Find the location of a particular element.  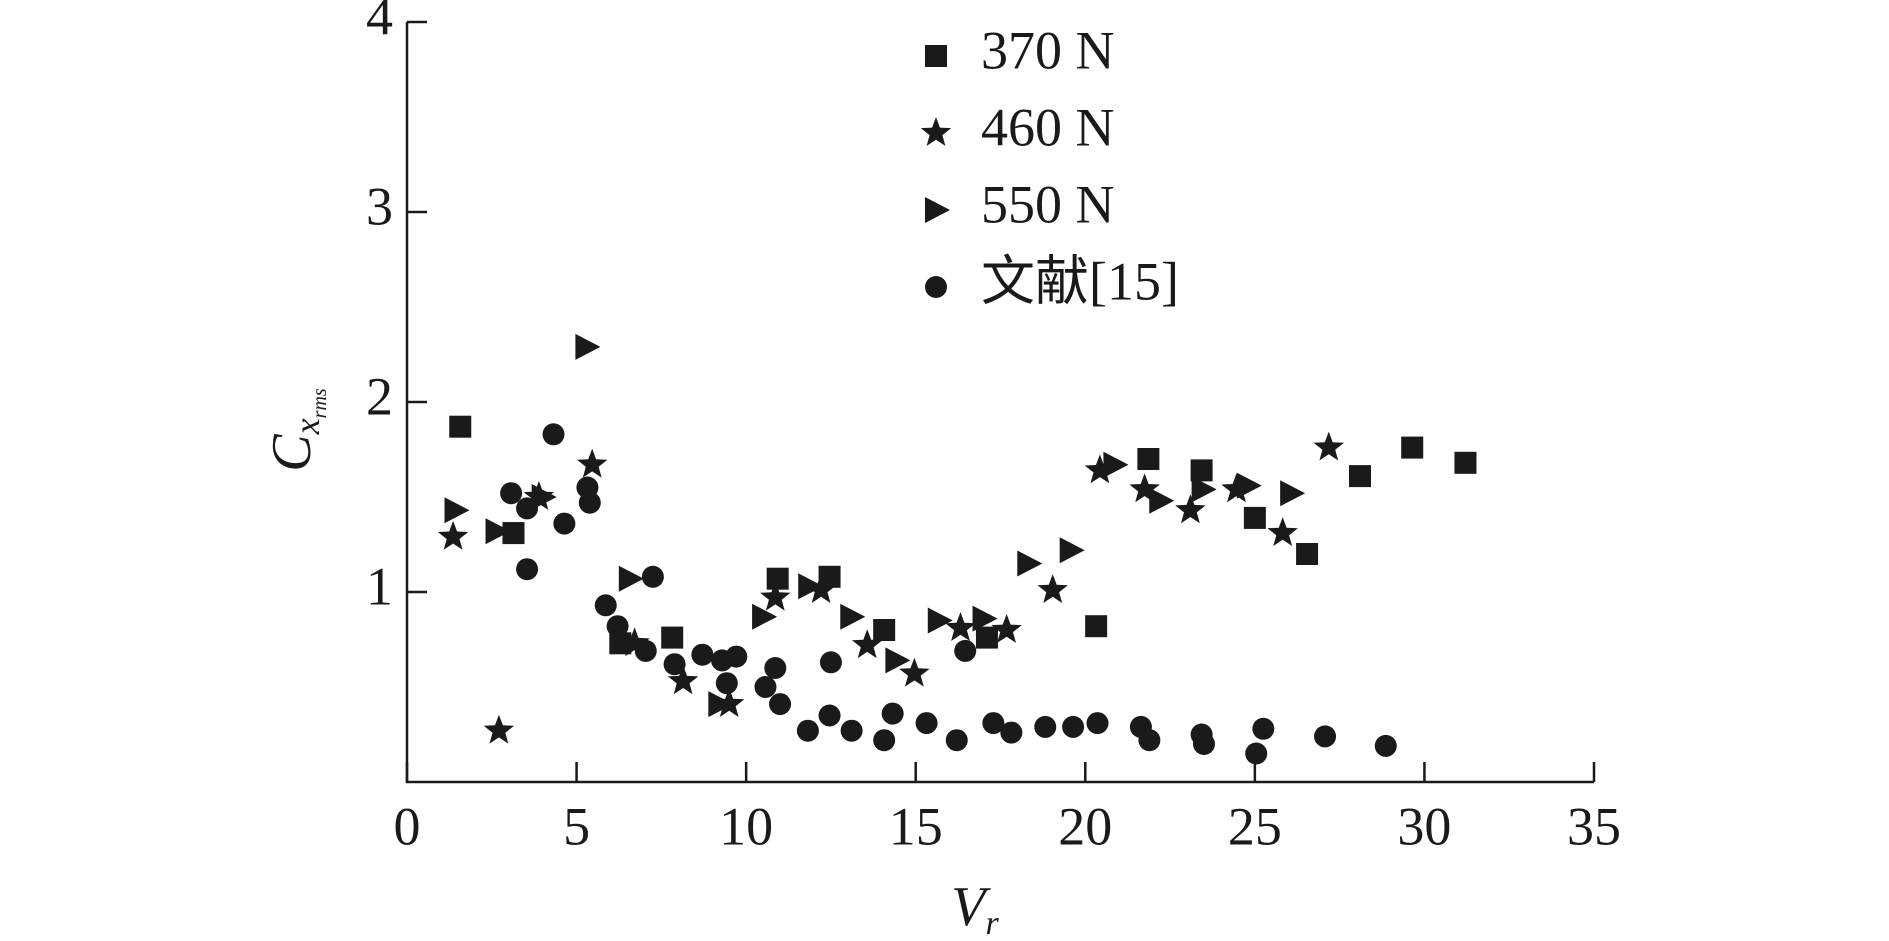

x-axis-label: Vr is located at coordinates (975, 908).